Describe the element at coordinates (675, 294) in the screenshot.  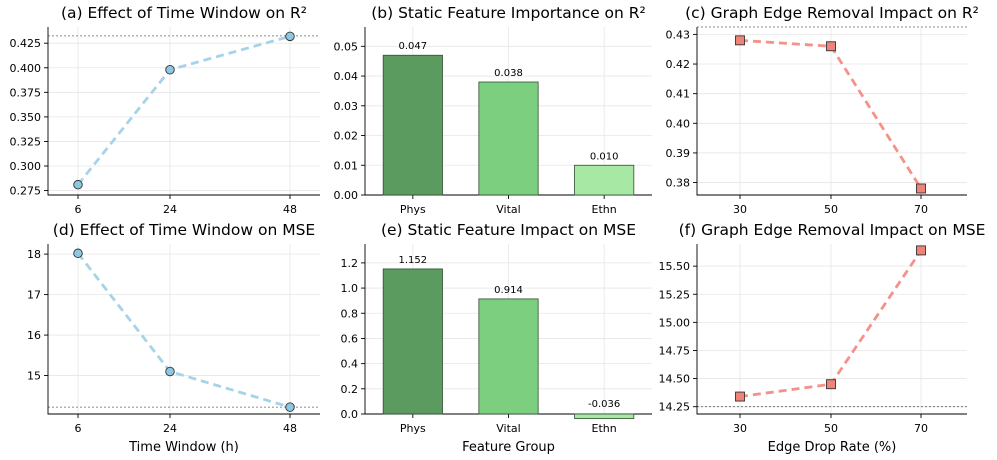
I see `y-tick-label: 15.25` at that location.